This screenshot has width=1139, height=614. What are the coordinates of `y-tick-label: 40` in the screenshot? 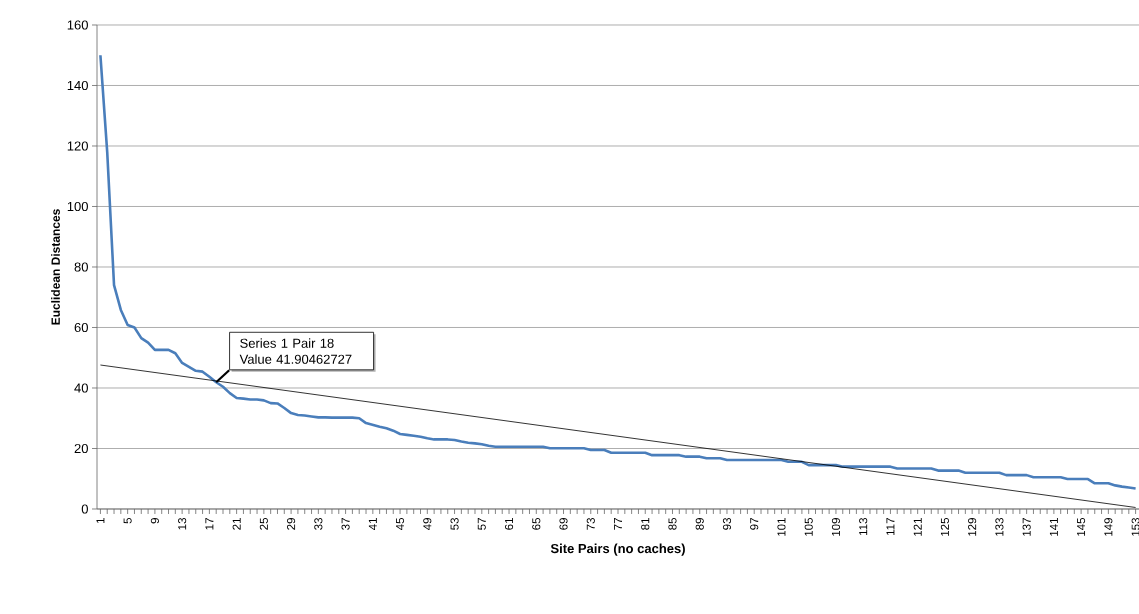 It's located at (81, 388).